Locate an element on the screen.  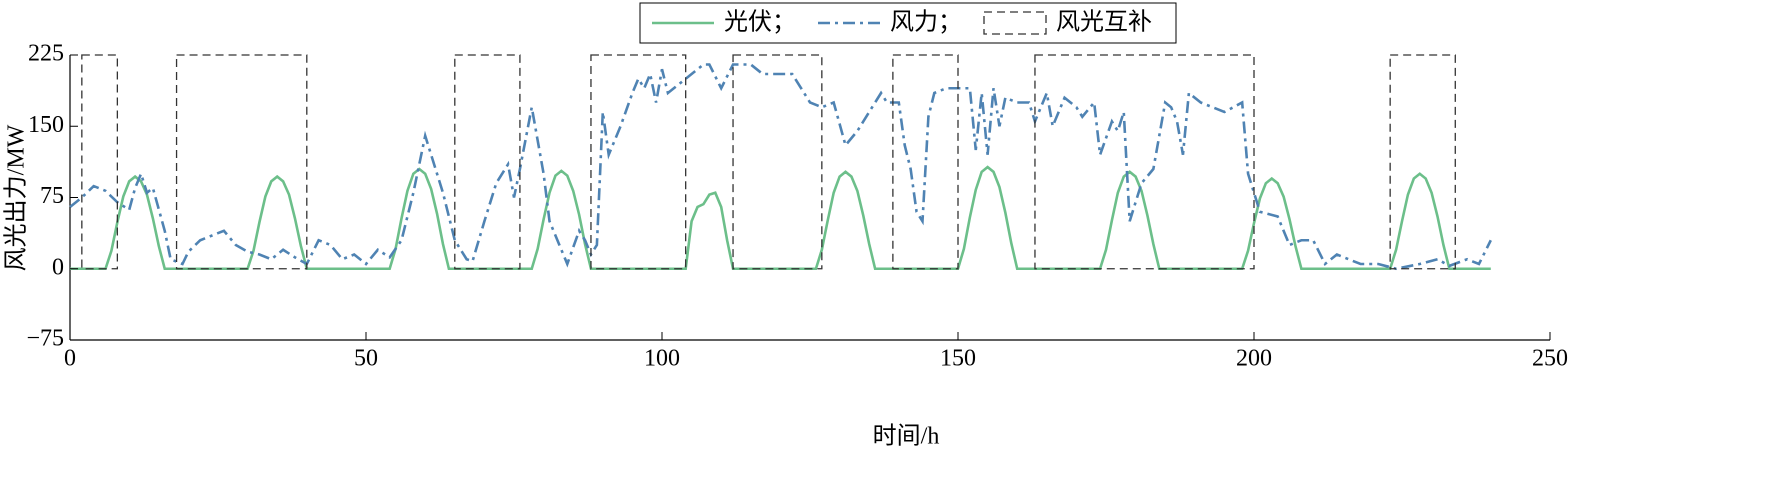
y-tick-label: 0 is located at coordinates (58, 267).